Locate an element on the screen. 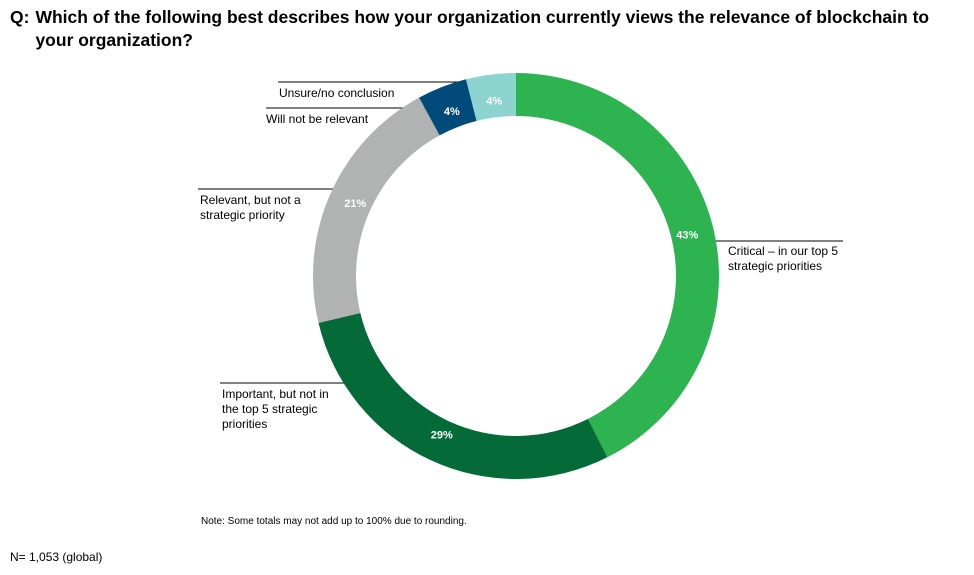  label-critical-line-2: strategic priorities is located at coordinates (775, 266).